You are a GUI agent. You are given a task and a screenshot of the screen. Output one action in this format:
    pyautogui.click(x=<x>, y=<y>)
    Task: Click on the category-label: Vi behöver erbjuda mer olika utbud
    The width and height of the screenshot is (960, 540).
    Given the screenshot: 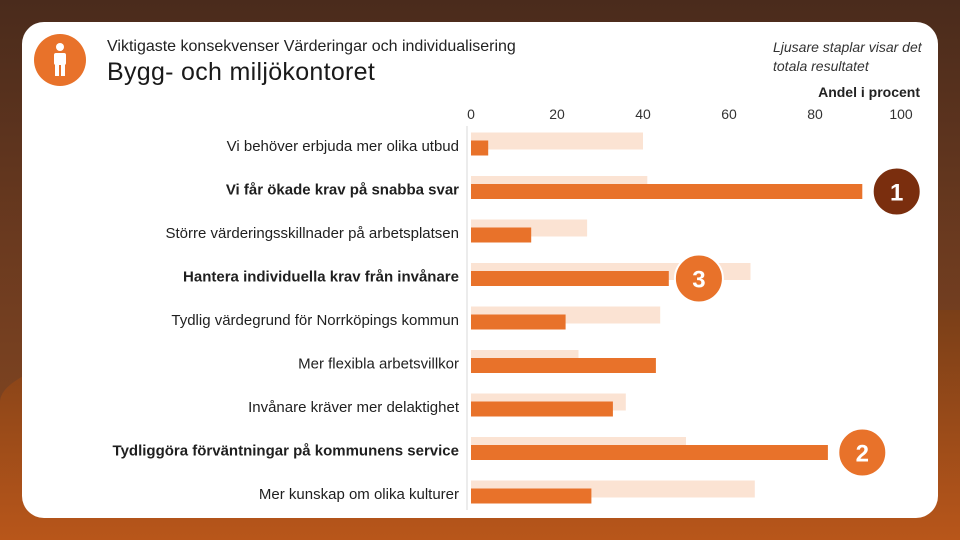 What is the action you would take?
    pyautogui.click(x=343, y=146)
    